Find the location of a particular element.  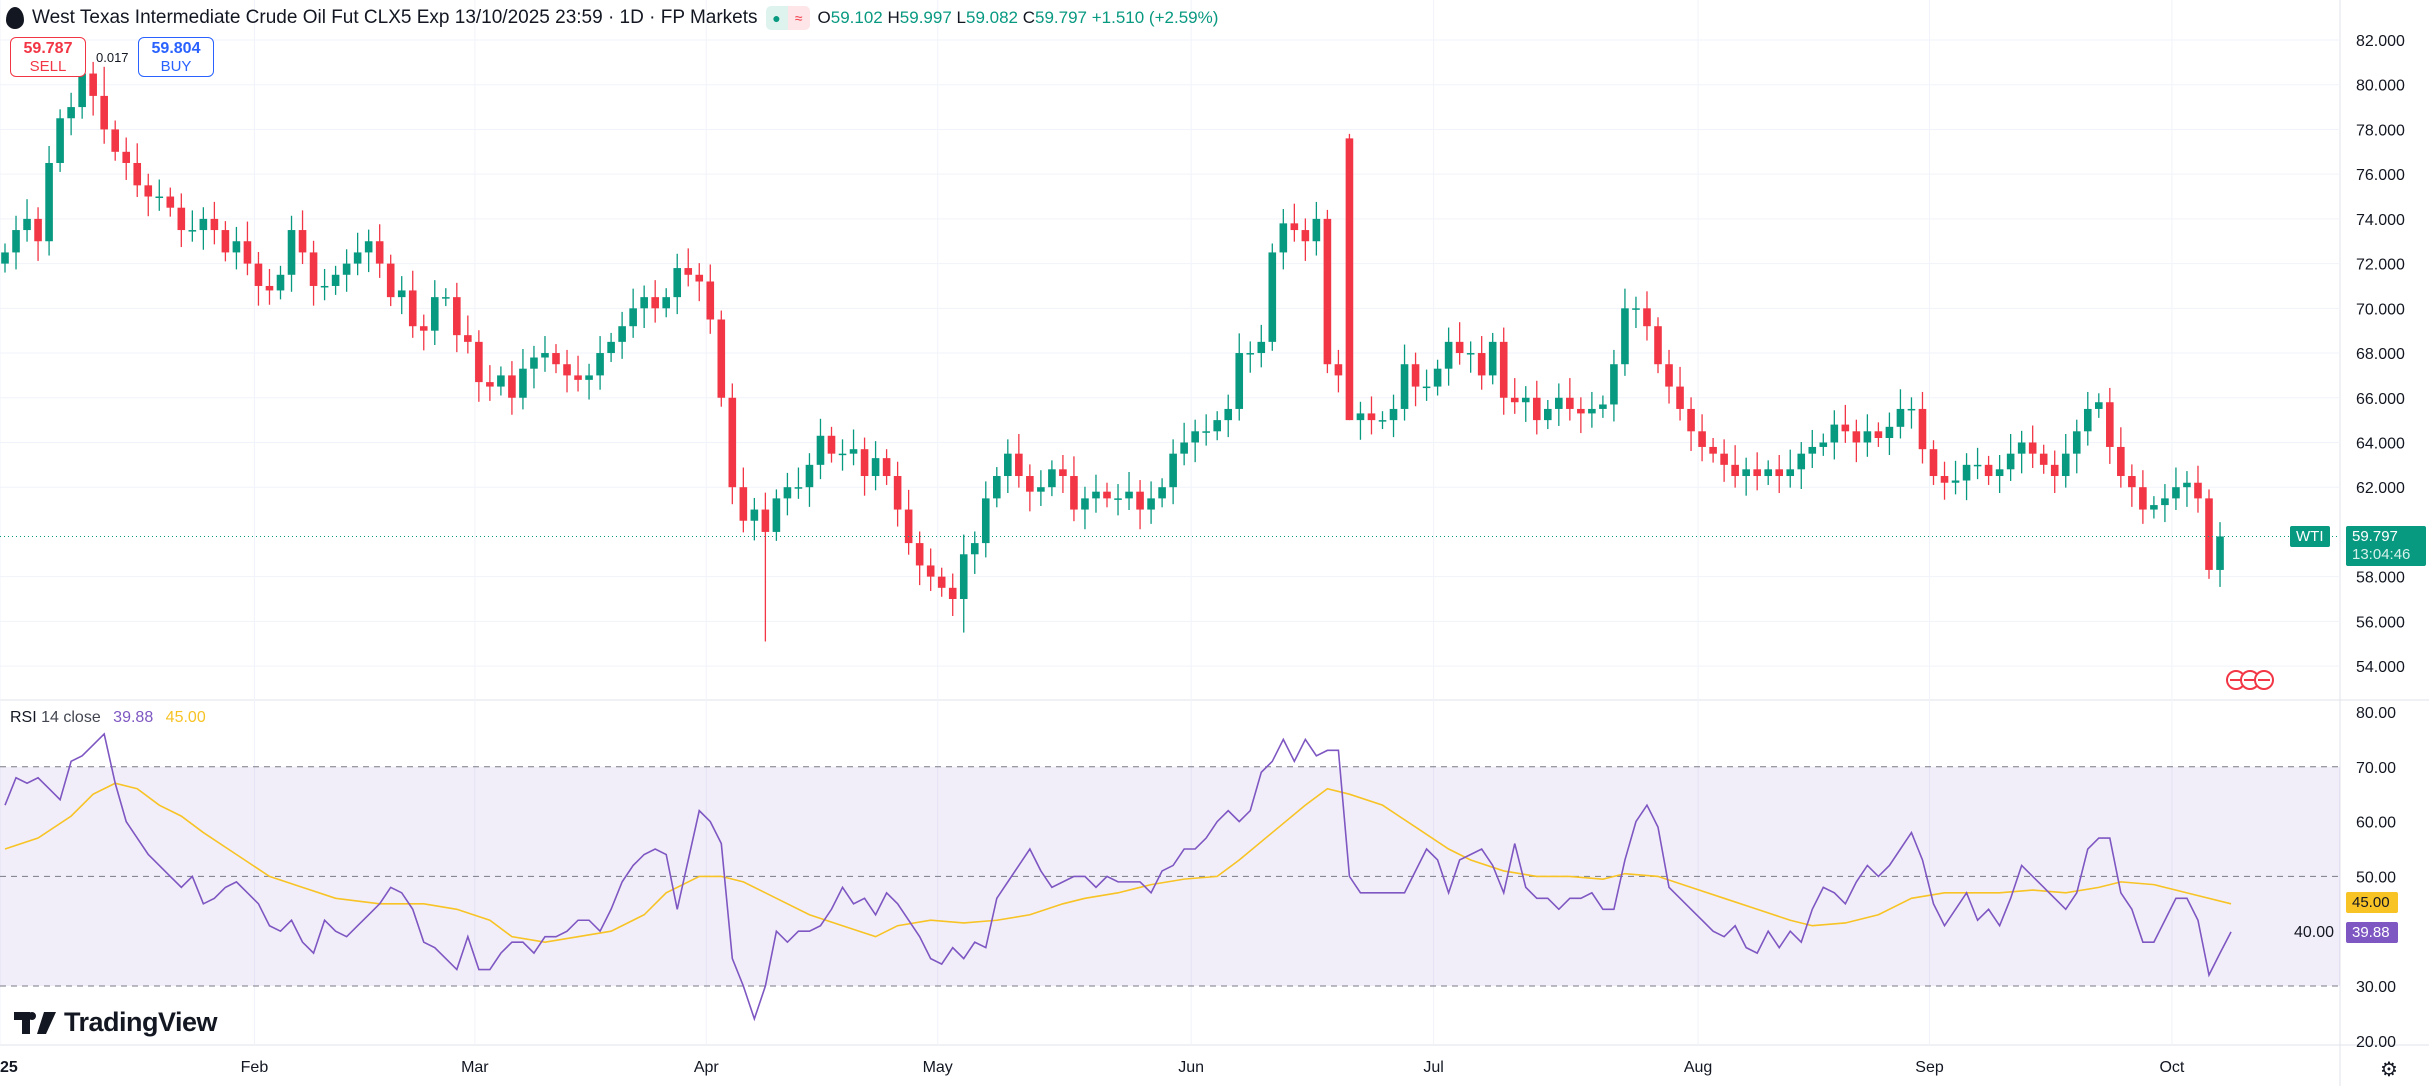

tradingview-logo: TradingView is located at coordinates (116, 1022).